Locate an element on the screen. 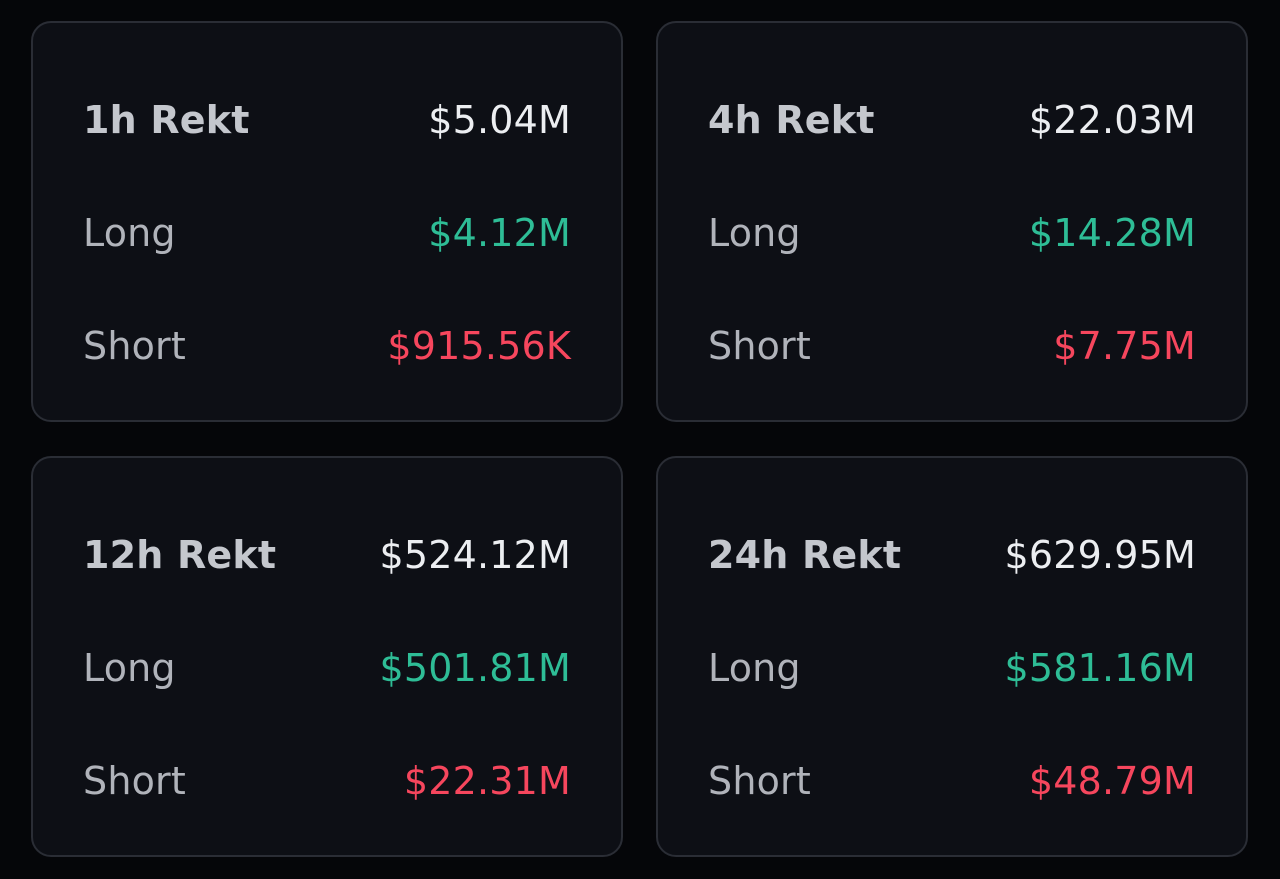 The height and width of the screenshot is (879, 1280). rekt-total-row: 12h Rekt $524.12M is located at coordinates (327, 555).